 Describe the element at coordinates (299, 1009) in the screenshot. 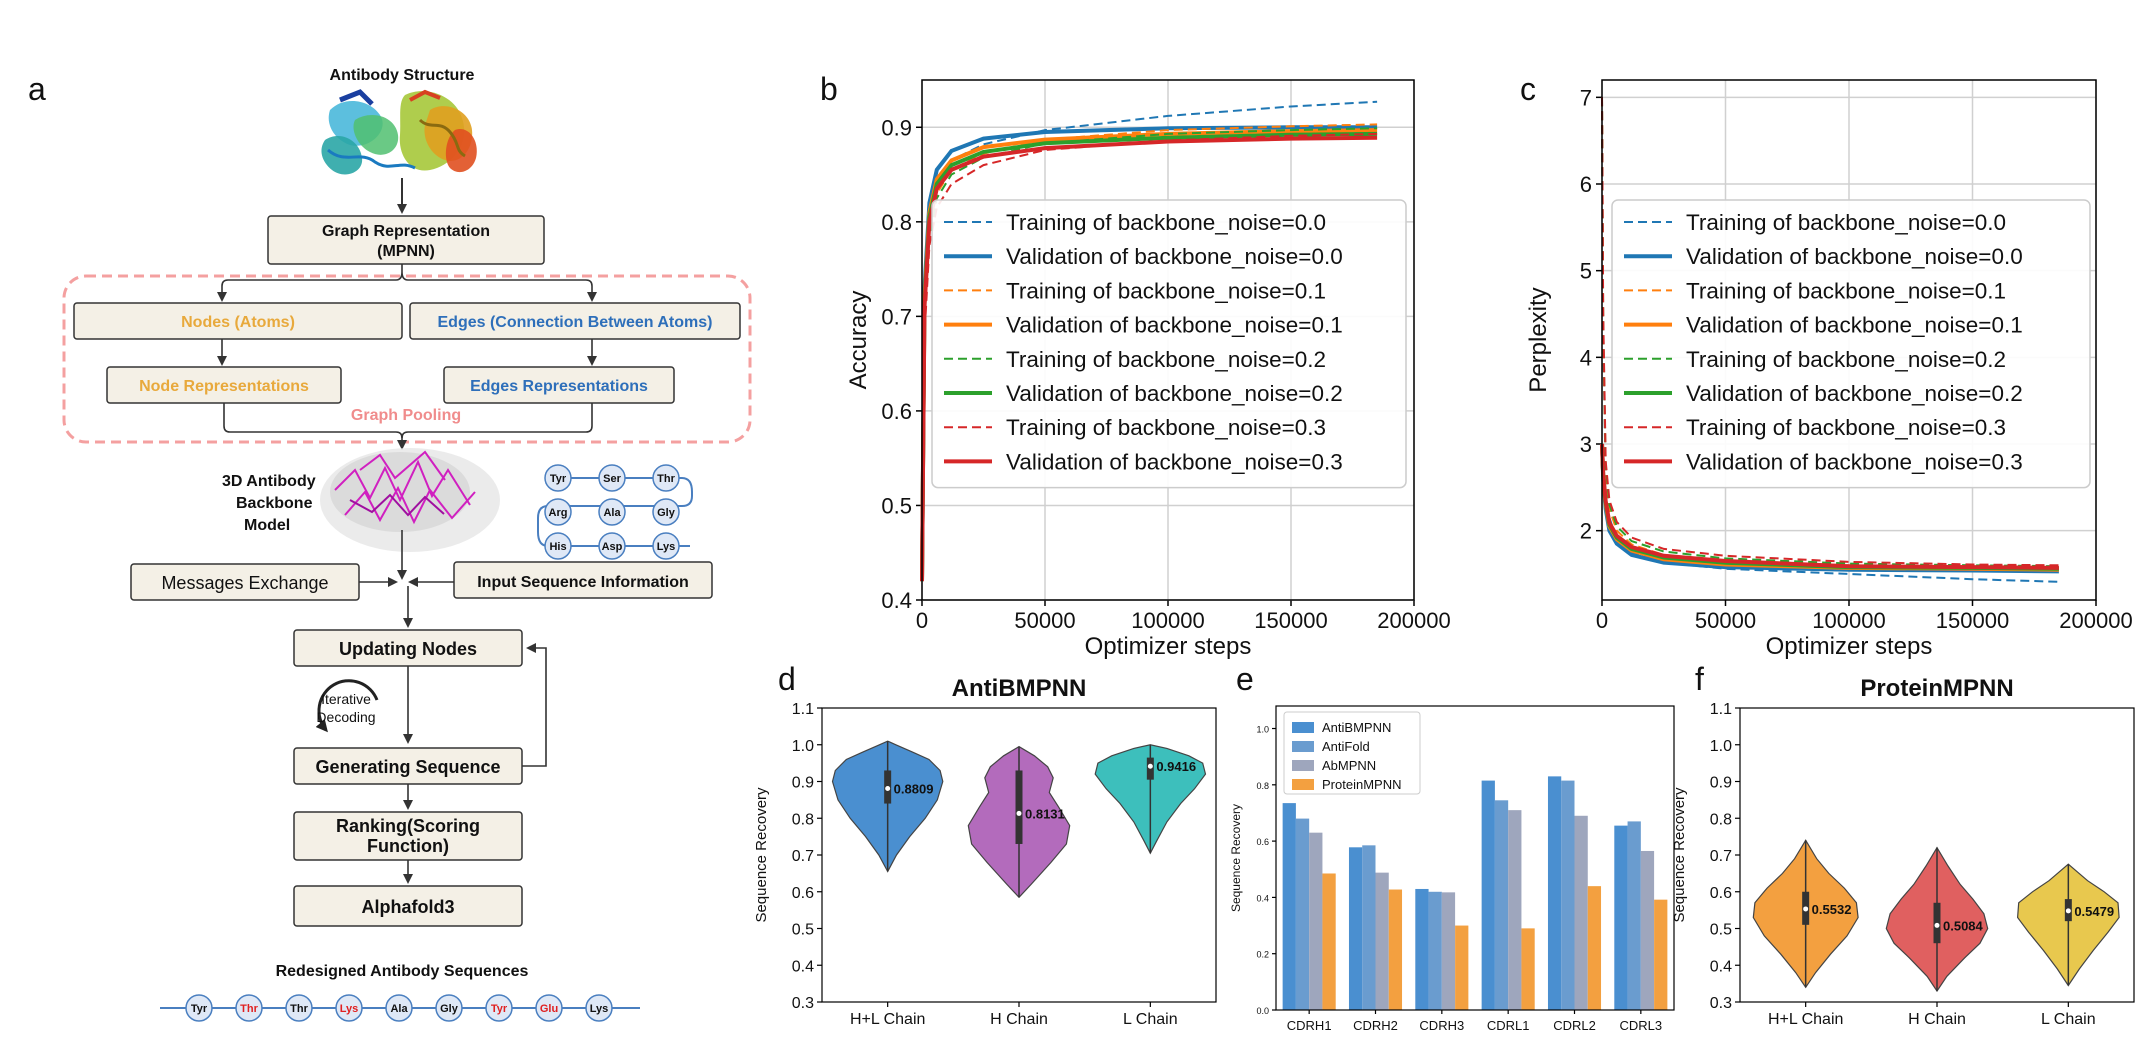

I see `sequence-residue-label: Thr` at that location.